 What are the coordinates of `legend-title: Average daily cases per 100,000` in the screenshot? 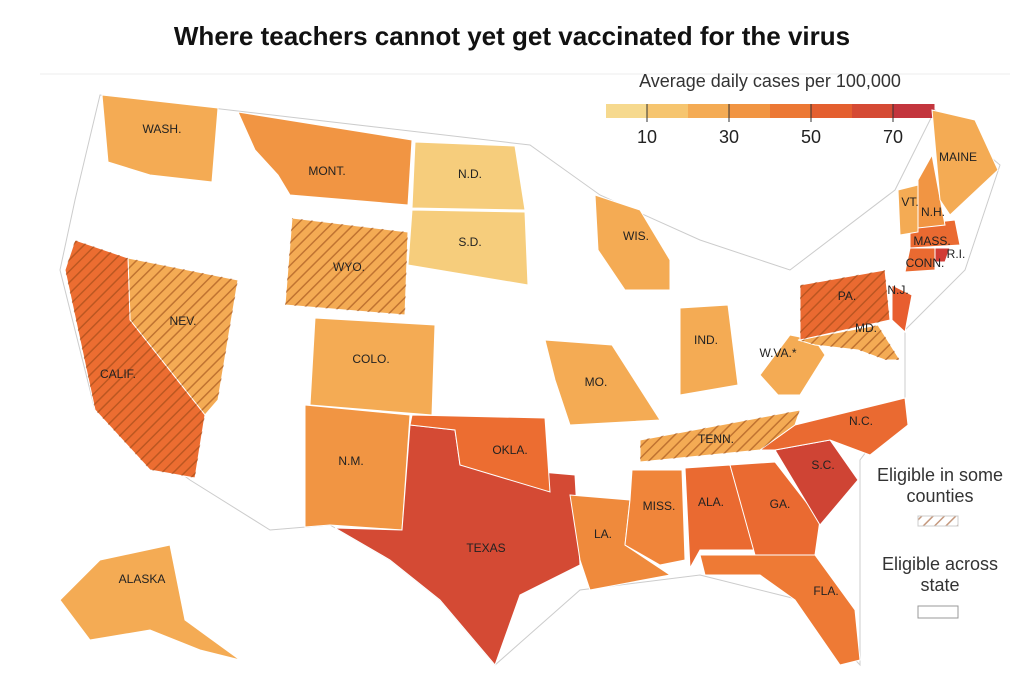 It's located at (770, 81).